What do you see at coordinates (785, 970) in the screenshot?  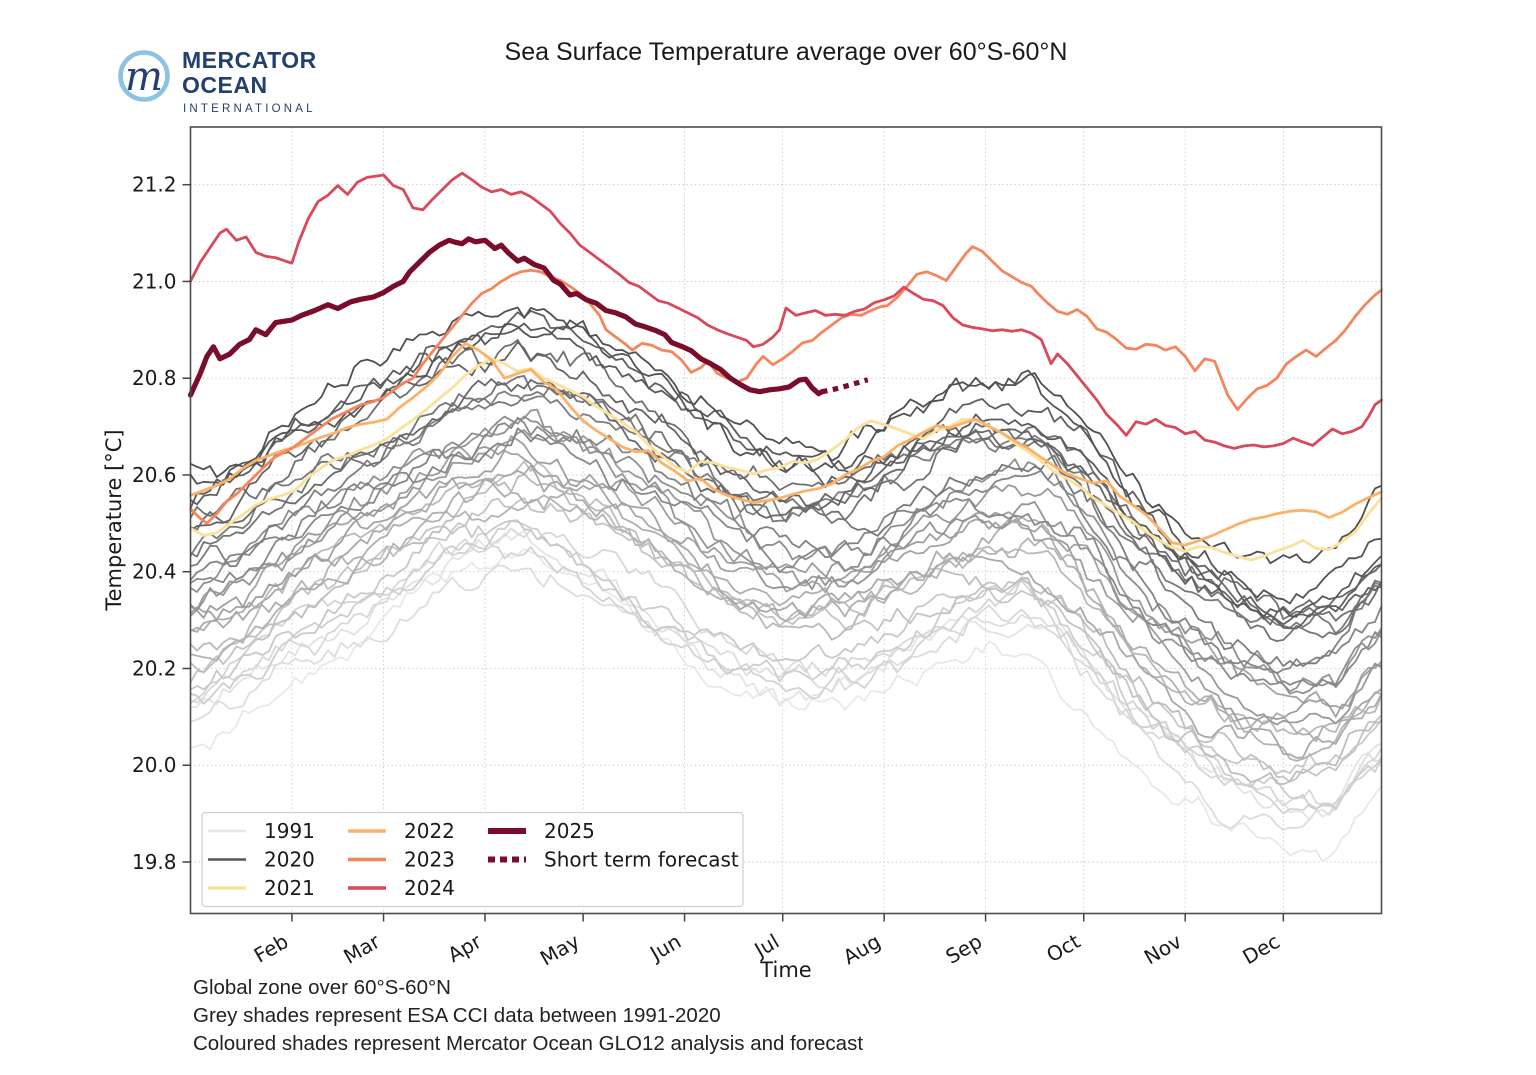 I see `x-axis-label: Time` at bounding box center [785, 970].